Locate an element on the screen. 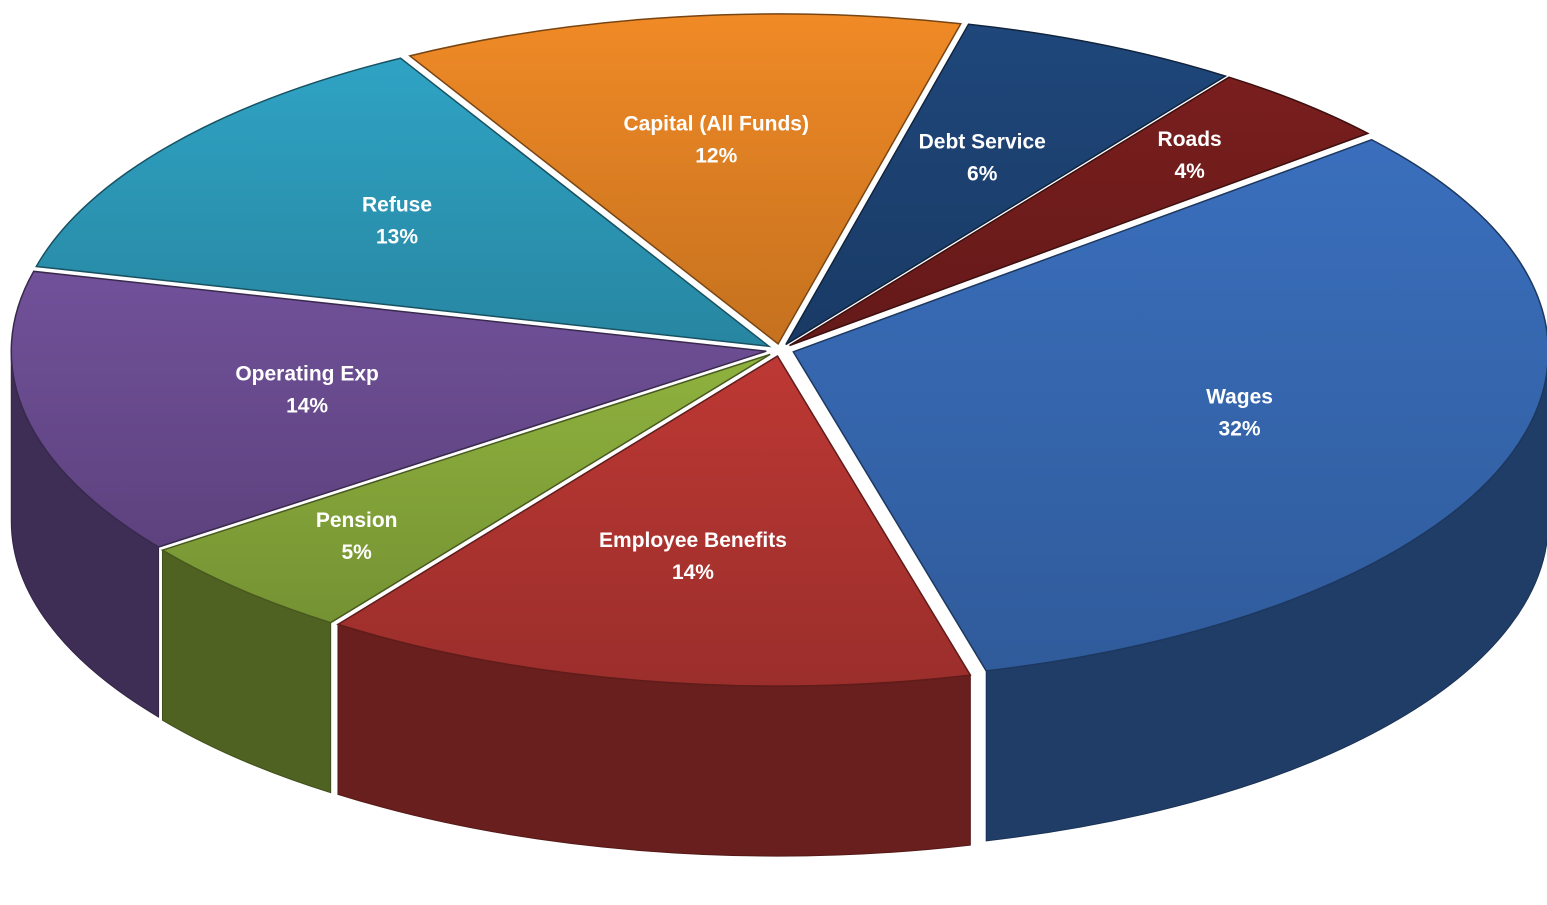 The image size is (1547, 905). slice-value-label: 5% is located at coordinates (356, 552).